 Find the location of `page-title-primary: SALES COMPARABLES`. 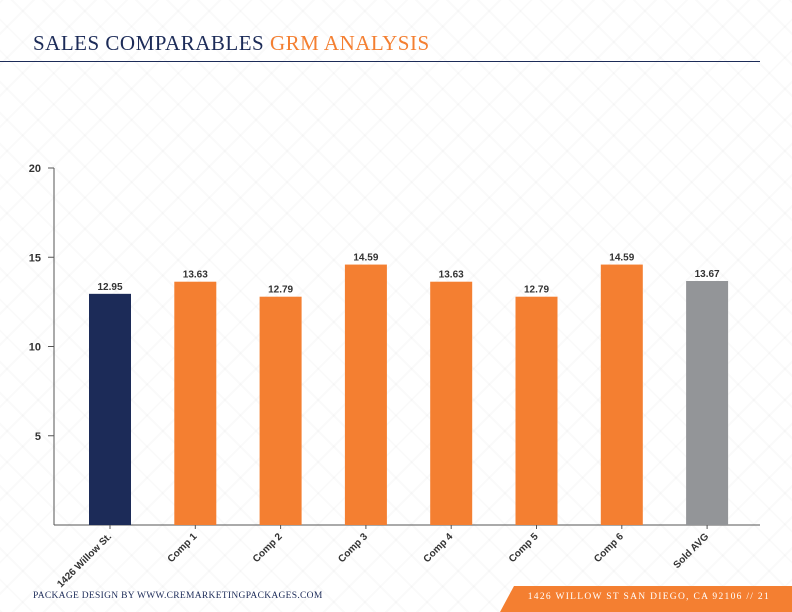

page-title-primary: SALES COMPARABLES is located at coordinates (149, 43).